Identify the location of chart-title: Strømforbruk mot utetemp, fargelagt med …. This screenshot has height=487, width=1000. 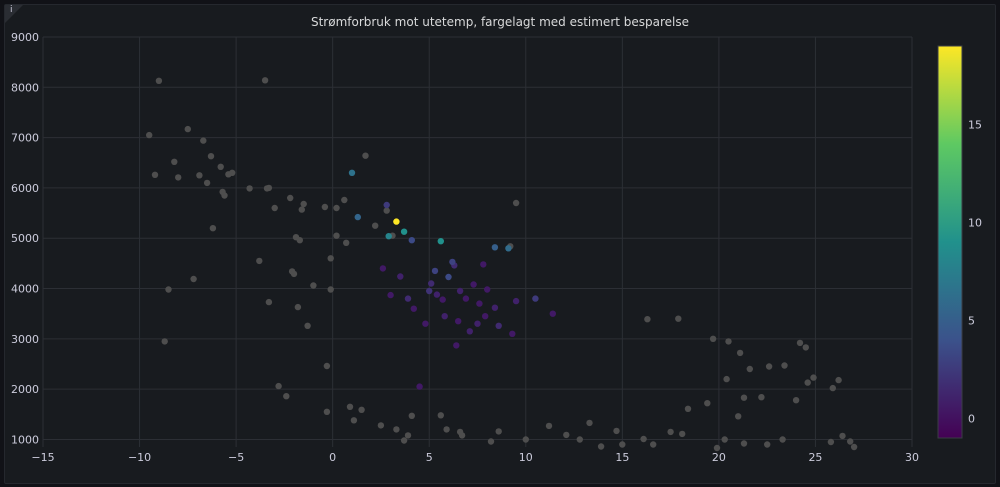
(500, 22).